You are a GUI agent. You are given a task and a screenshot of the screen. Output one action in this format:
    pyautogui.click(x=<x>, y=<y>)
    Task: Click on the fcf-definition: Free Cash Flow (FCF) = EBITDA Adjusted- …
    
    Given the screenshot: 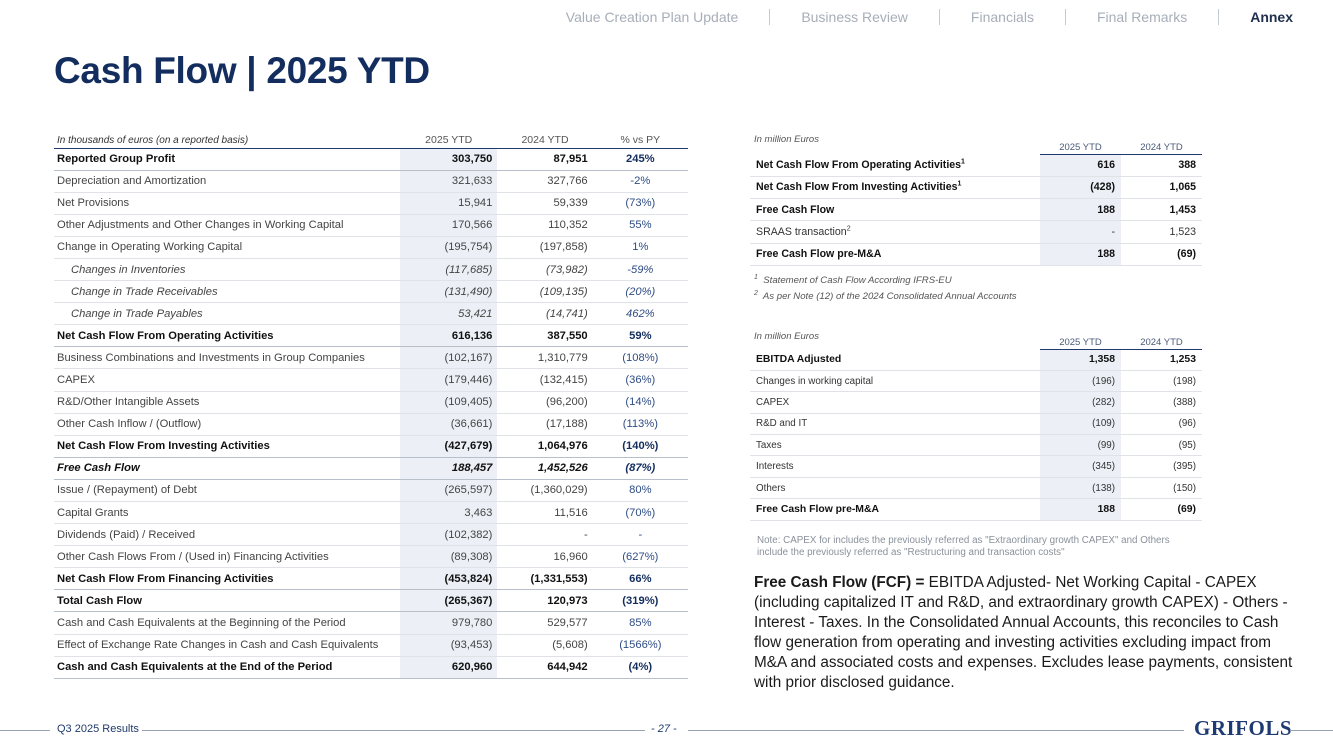 What is the action you would take?
    pyautogui.click(x=1028, y=633)
    